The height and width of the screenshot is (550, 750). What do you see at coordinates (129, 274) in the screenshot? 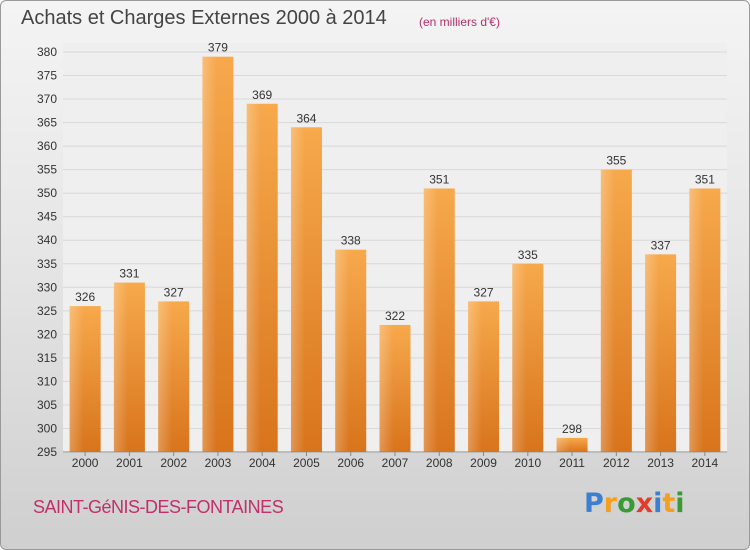
I see `value-label-2001: 331` at bounding box center [129, 274].